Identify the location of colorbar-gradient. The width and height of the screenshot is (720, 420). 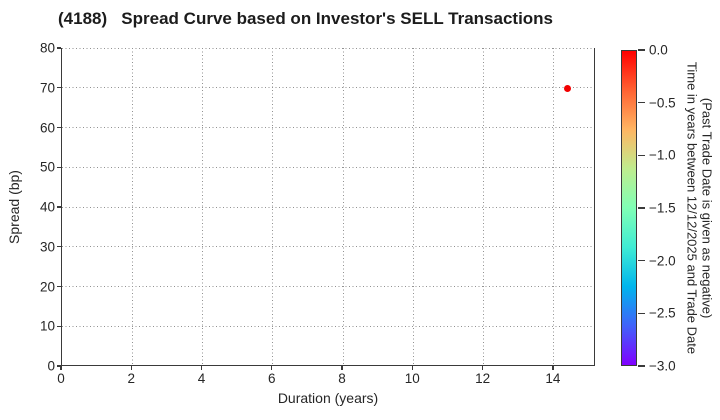
(629, 208).